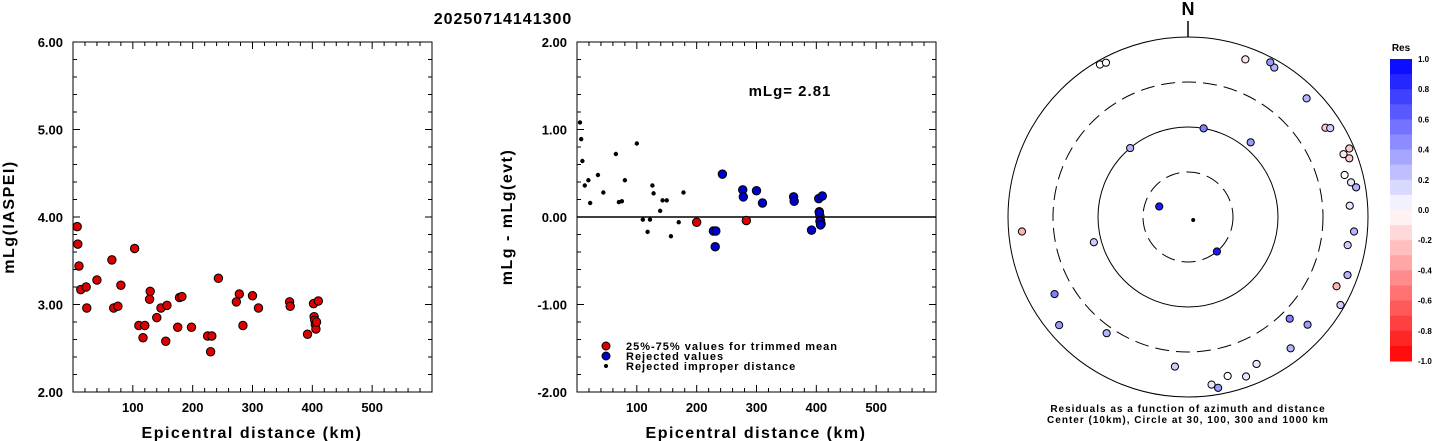 This screenshot has height=441, width=1437. I want to click on colorbar-tick-label: -0.4, so click(1425, 270).